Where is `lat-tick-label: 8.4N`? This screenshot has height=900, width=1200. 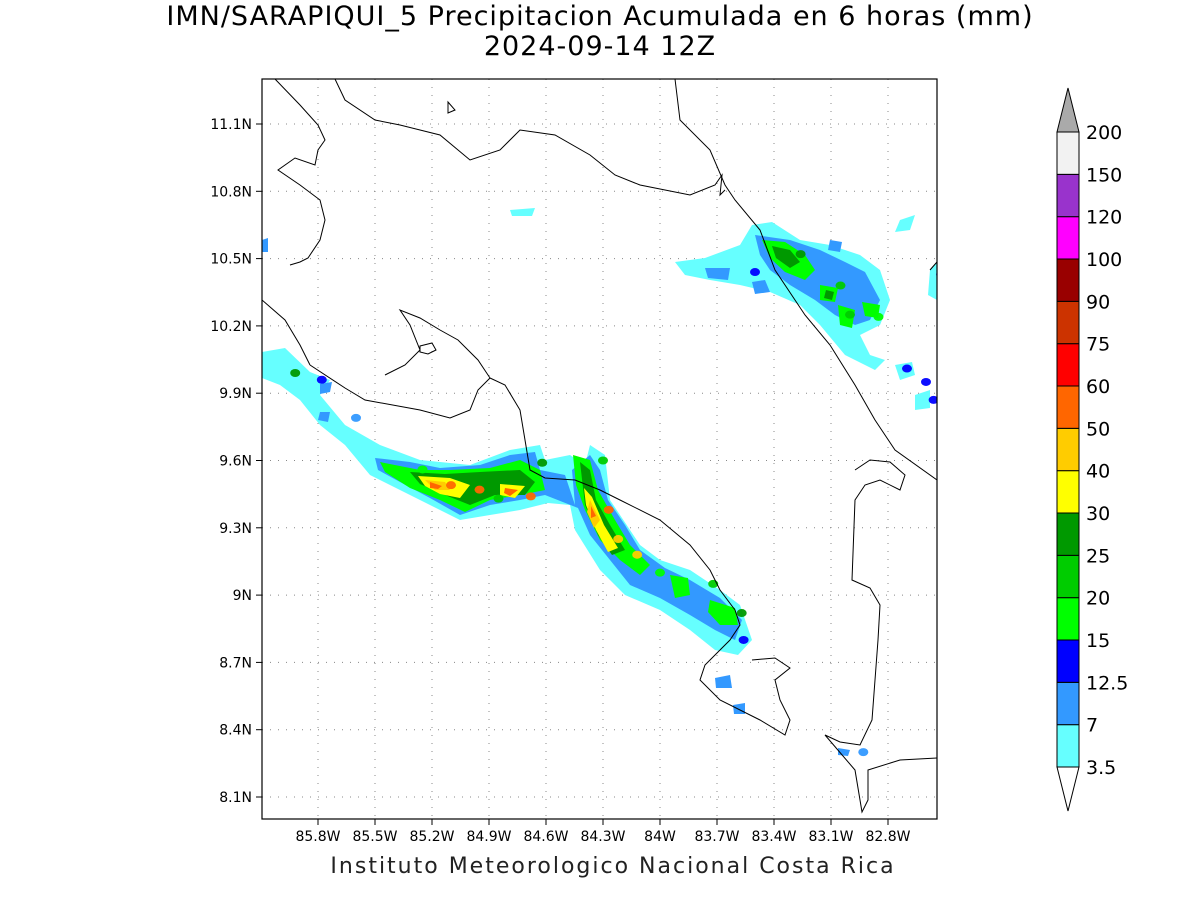
lat-tick-label: 8.4N is located at coordinates (235, 731).